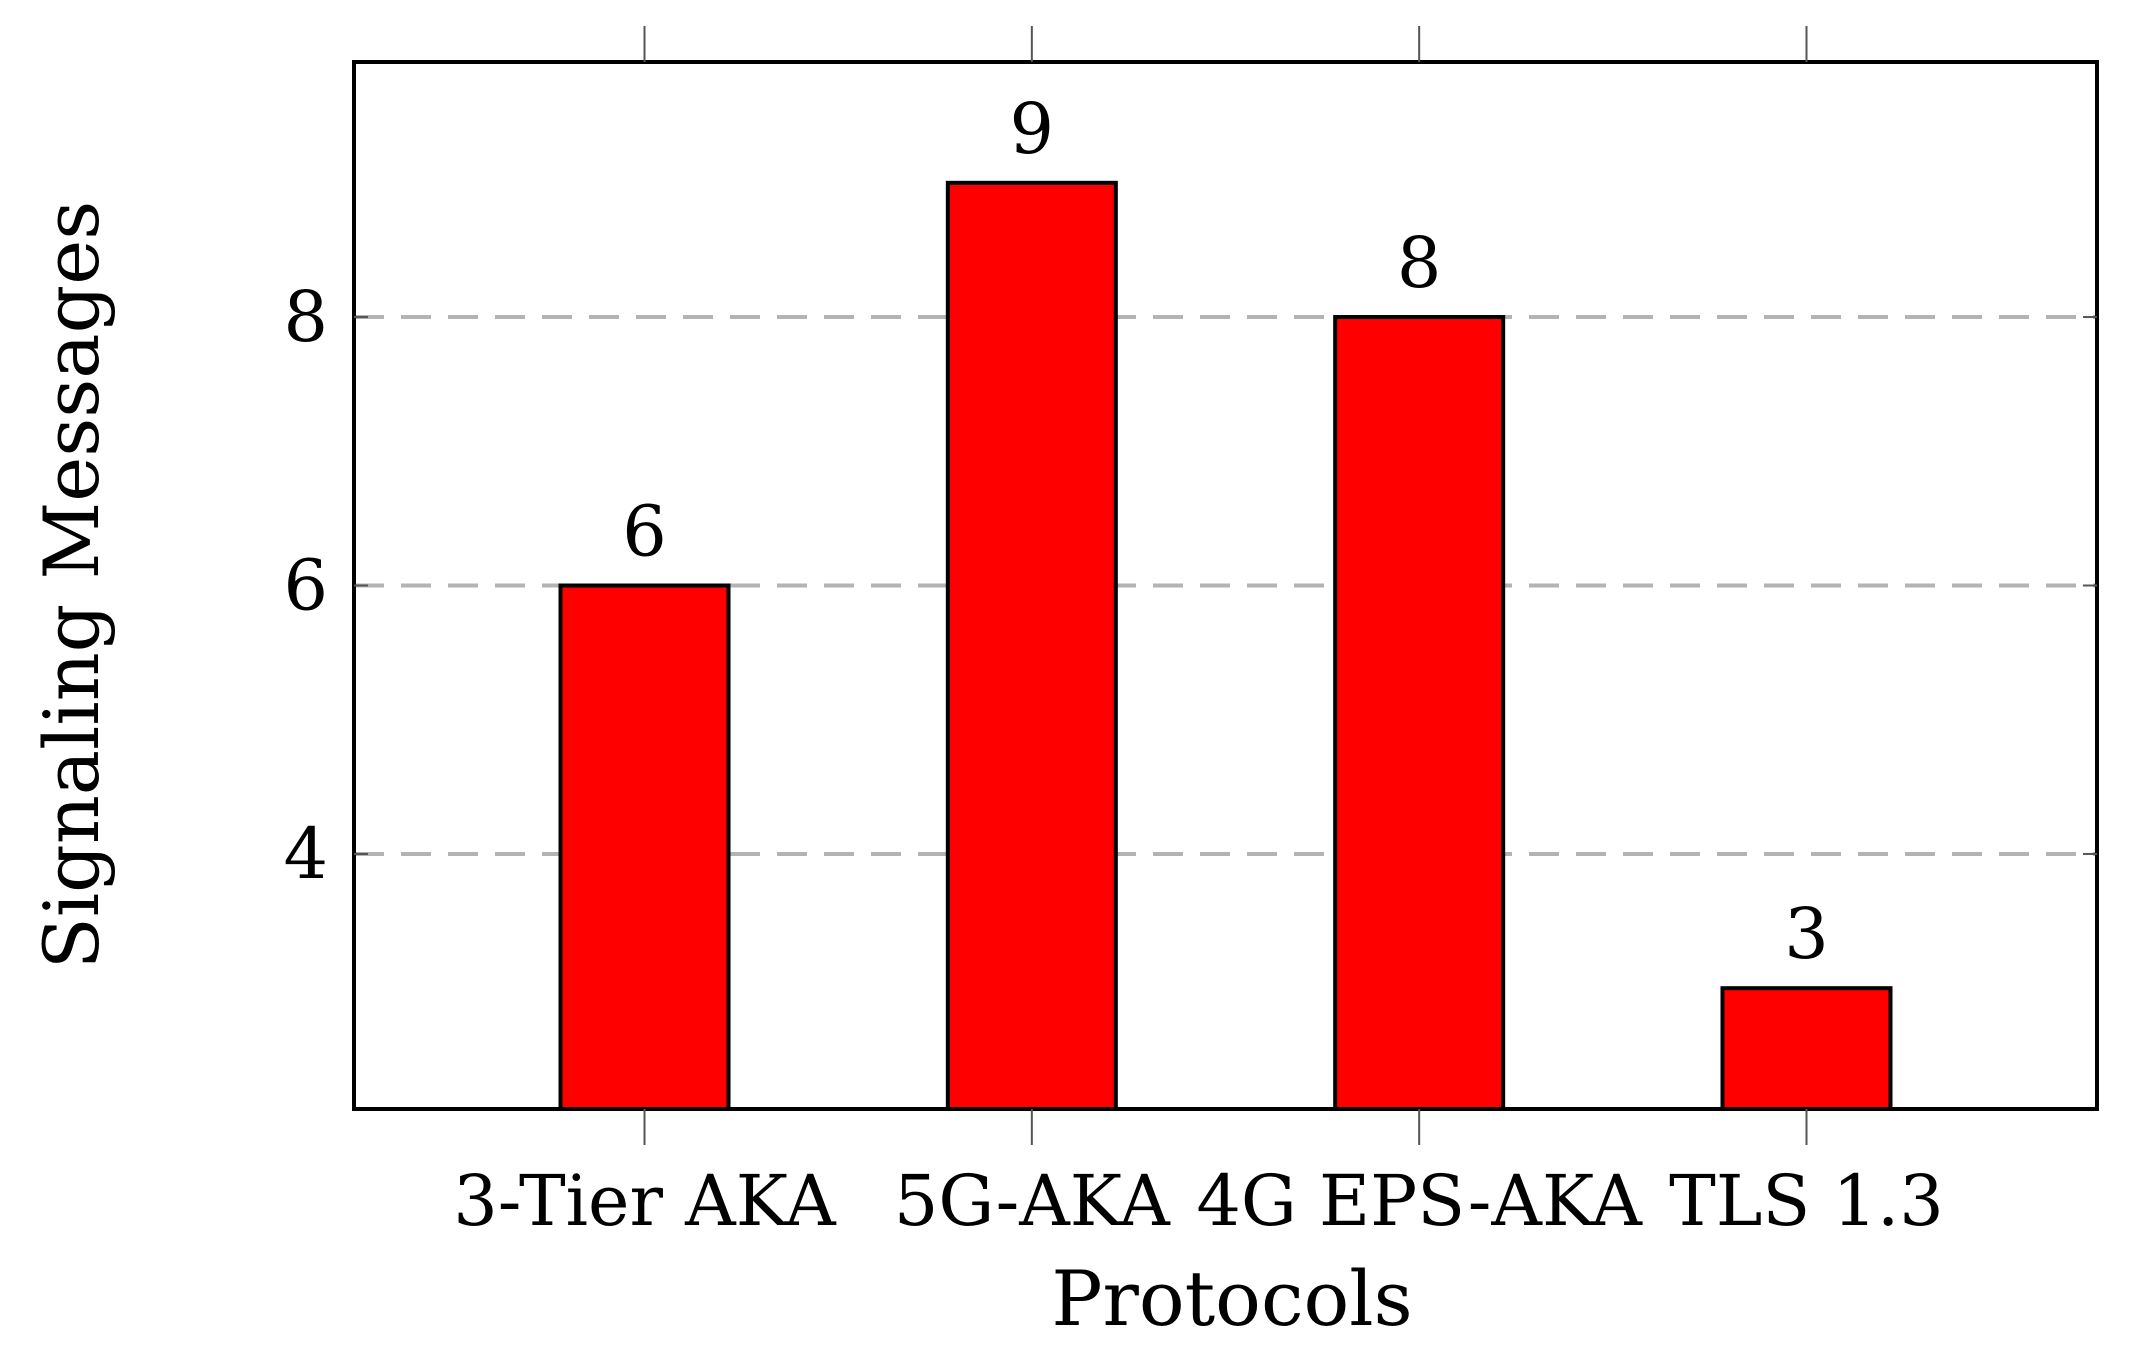 The height and width of the screenshot is (1349, 2133). I want to click on x-tick-label: 5G-AKA, so click(1032, 1201).